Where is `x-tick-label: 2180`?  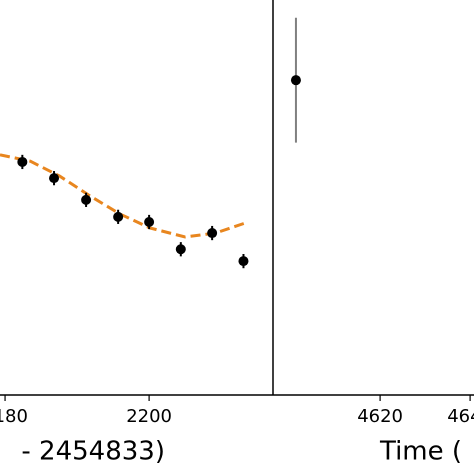 x-tick-label: 2180 is located at coordinates (14, 416).